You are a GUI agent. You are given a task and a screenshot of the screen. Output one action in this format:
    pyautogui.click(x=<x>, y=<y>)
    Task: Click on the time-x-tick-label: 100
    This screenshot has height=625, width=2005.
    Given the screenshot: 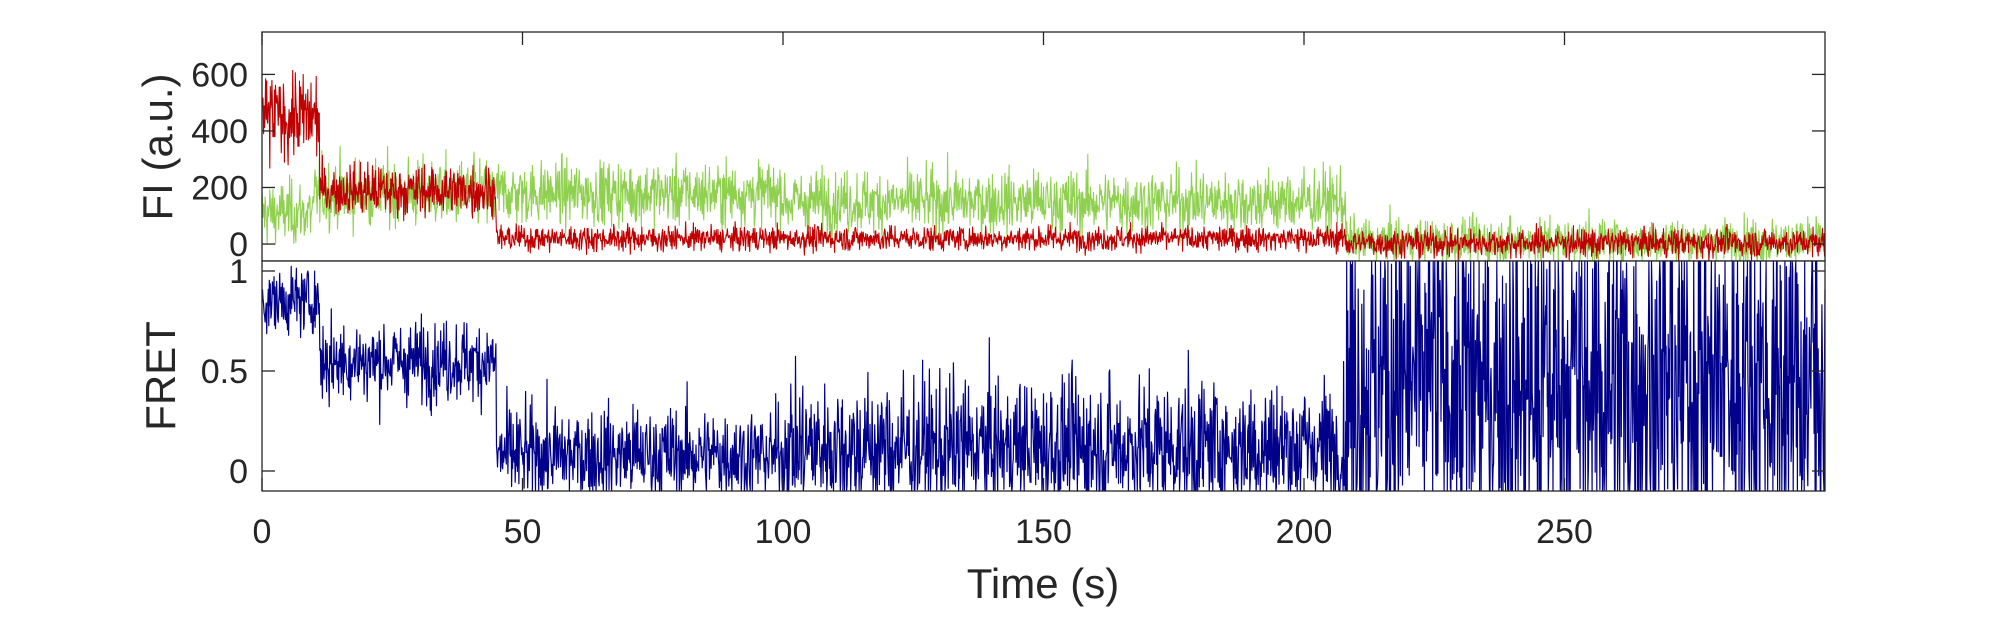 What is the action you would take?
    pyautogui.click(x=783, y=532)
    